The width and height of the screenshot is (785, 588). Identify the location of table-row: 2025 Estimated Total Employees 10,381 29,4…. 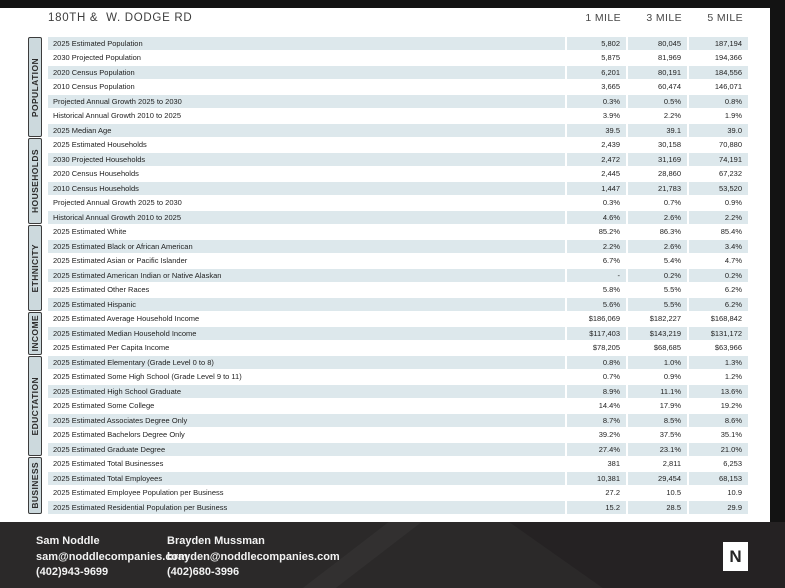
(398, 478).